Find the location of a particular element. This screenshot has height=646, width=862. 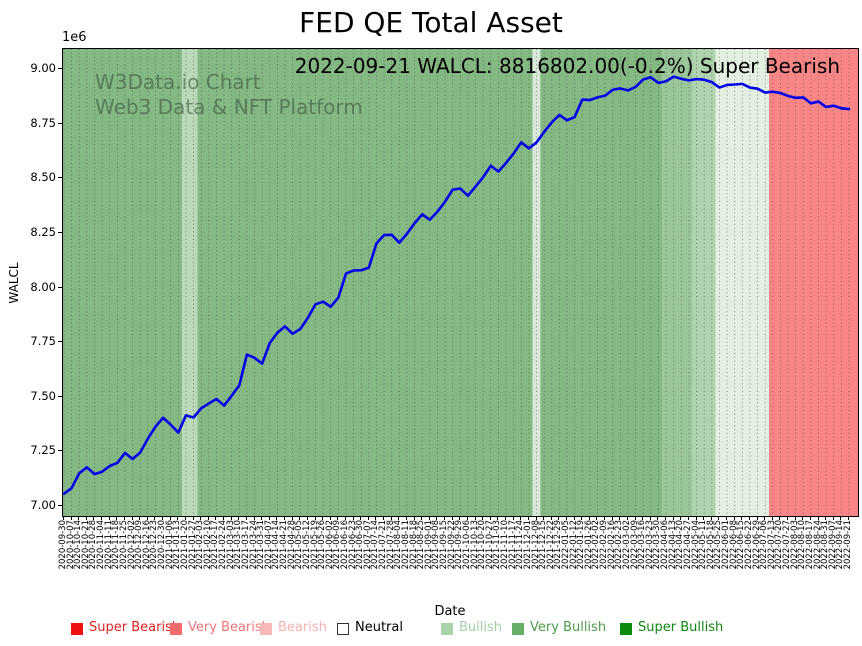

y-tick-label: 8.75 is located at coordinates (43, 122).